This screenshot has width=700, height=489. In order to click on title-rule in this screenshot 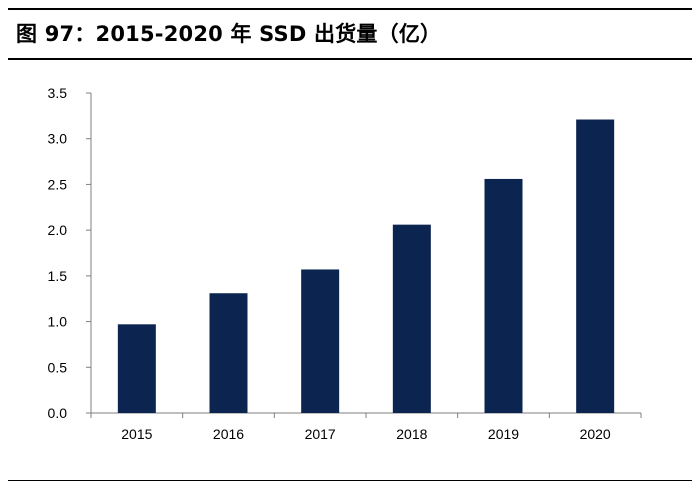, I will do `click(350, 59)`.